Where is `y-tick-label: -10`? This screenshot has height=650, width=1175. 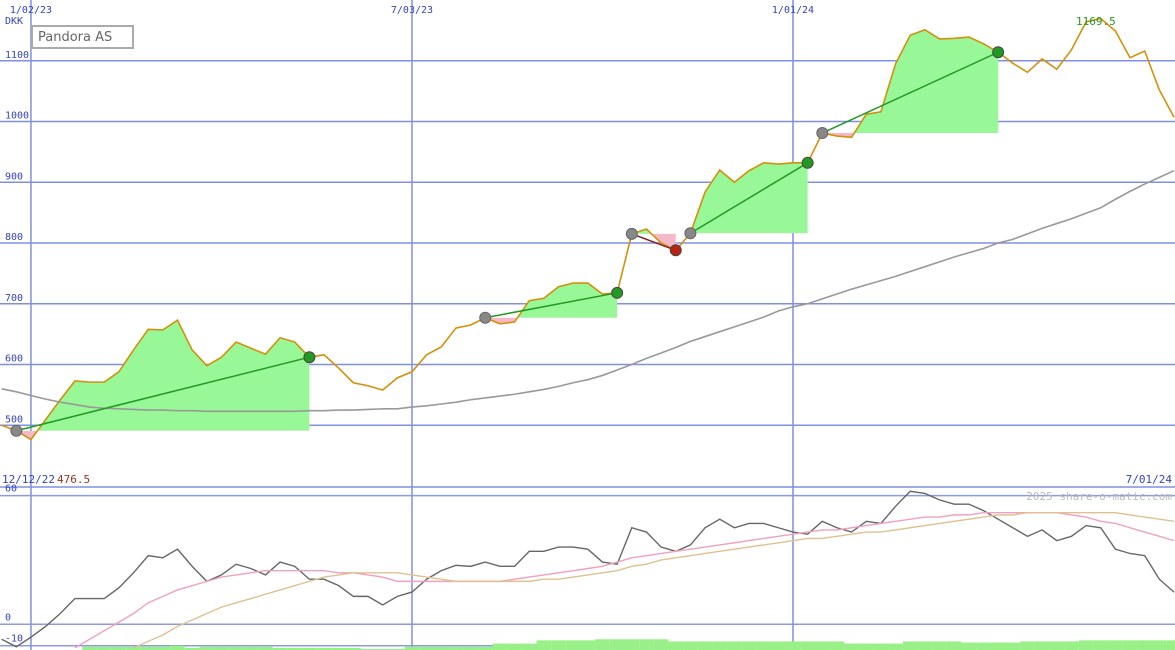 y-tick-label: -10 is located at coordinates (14, 639).